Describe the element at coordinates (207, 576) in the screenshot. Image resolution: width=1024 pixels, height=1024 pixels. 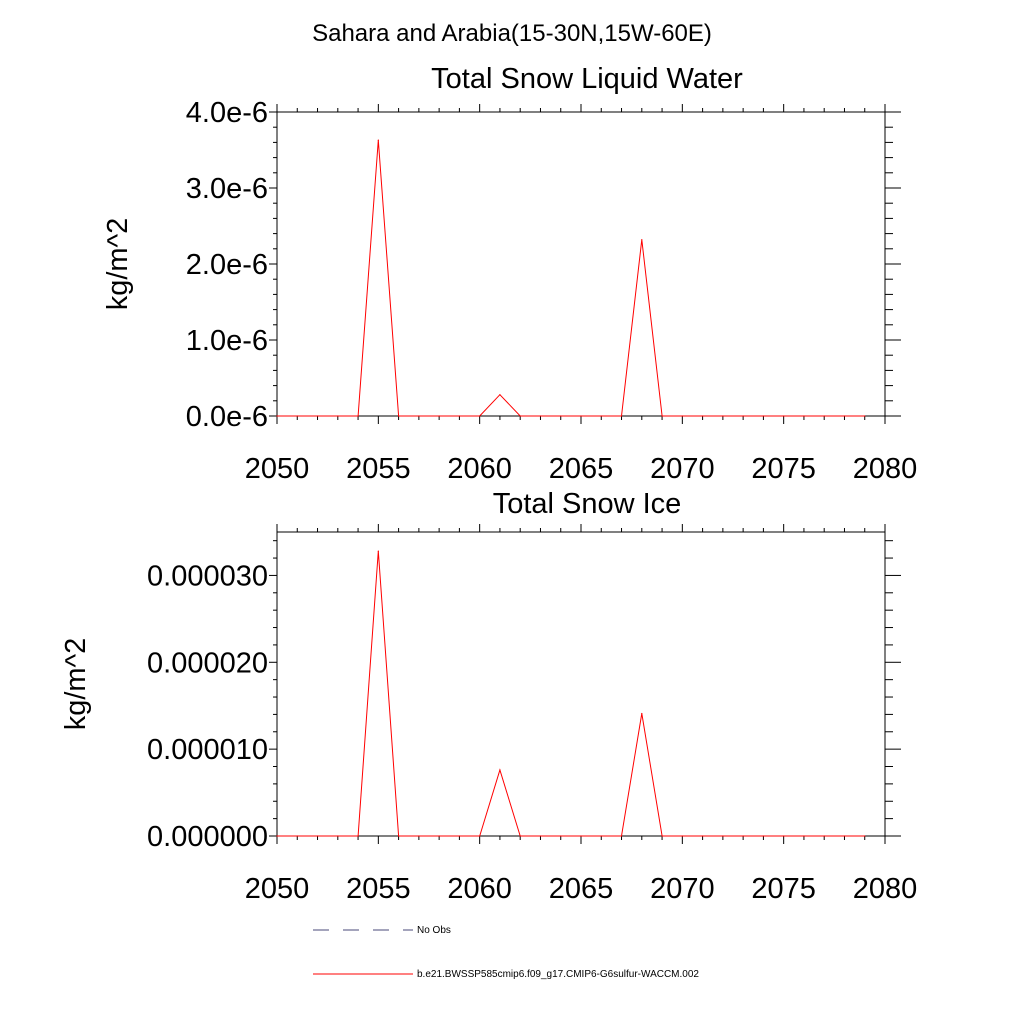
I see `y-tick-label: 0.000030` at that location.